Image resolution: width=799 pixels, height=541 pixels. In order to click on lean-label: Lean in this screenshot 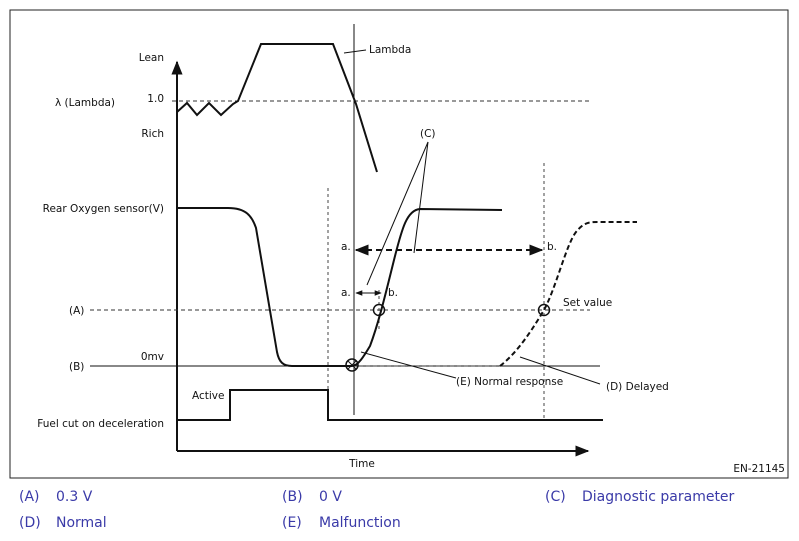, I will do `click(151, 58)`.